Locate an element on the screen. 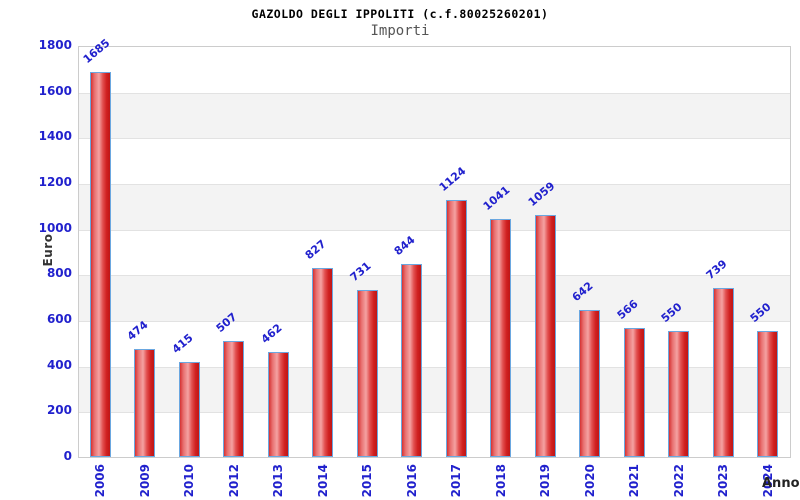  x-tick-label: 2017 is located at coordinates (456, 481).